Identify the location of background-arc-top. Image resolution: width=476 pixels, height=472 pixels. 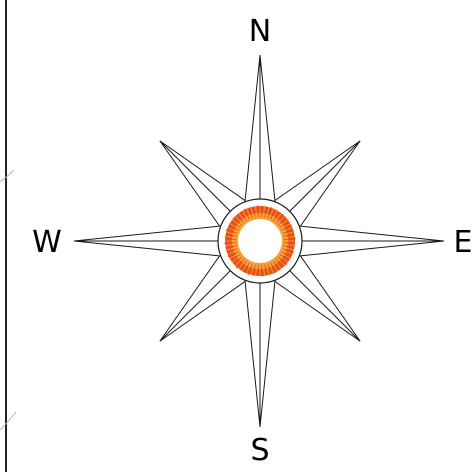
(7, 176).